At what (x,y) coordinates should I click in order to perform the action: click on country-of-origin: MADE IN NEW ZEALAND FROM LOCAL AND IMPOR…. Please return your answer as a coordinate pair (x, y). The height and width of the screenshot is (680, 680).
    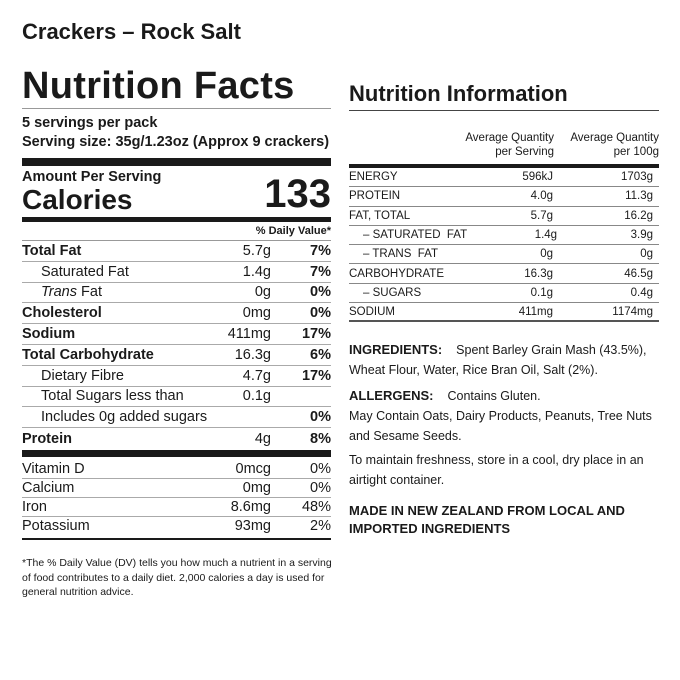
    Looking at the image, I should click on (487, 520).